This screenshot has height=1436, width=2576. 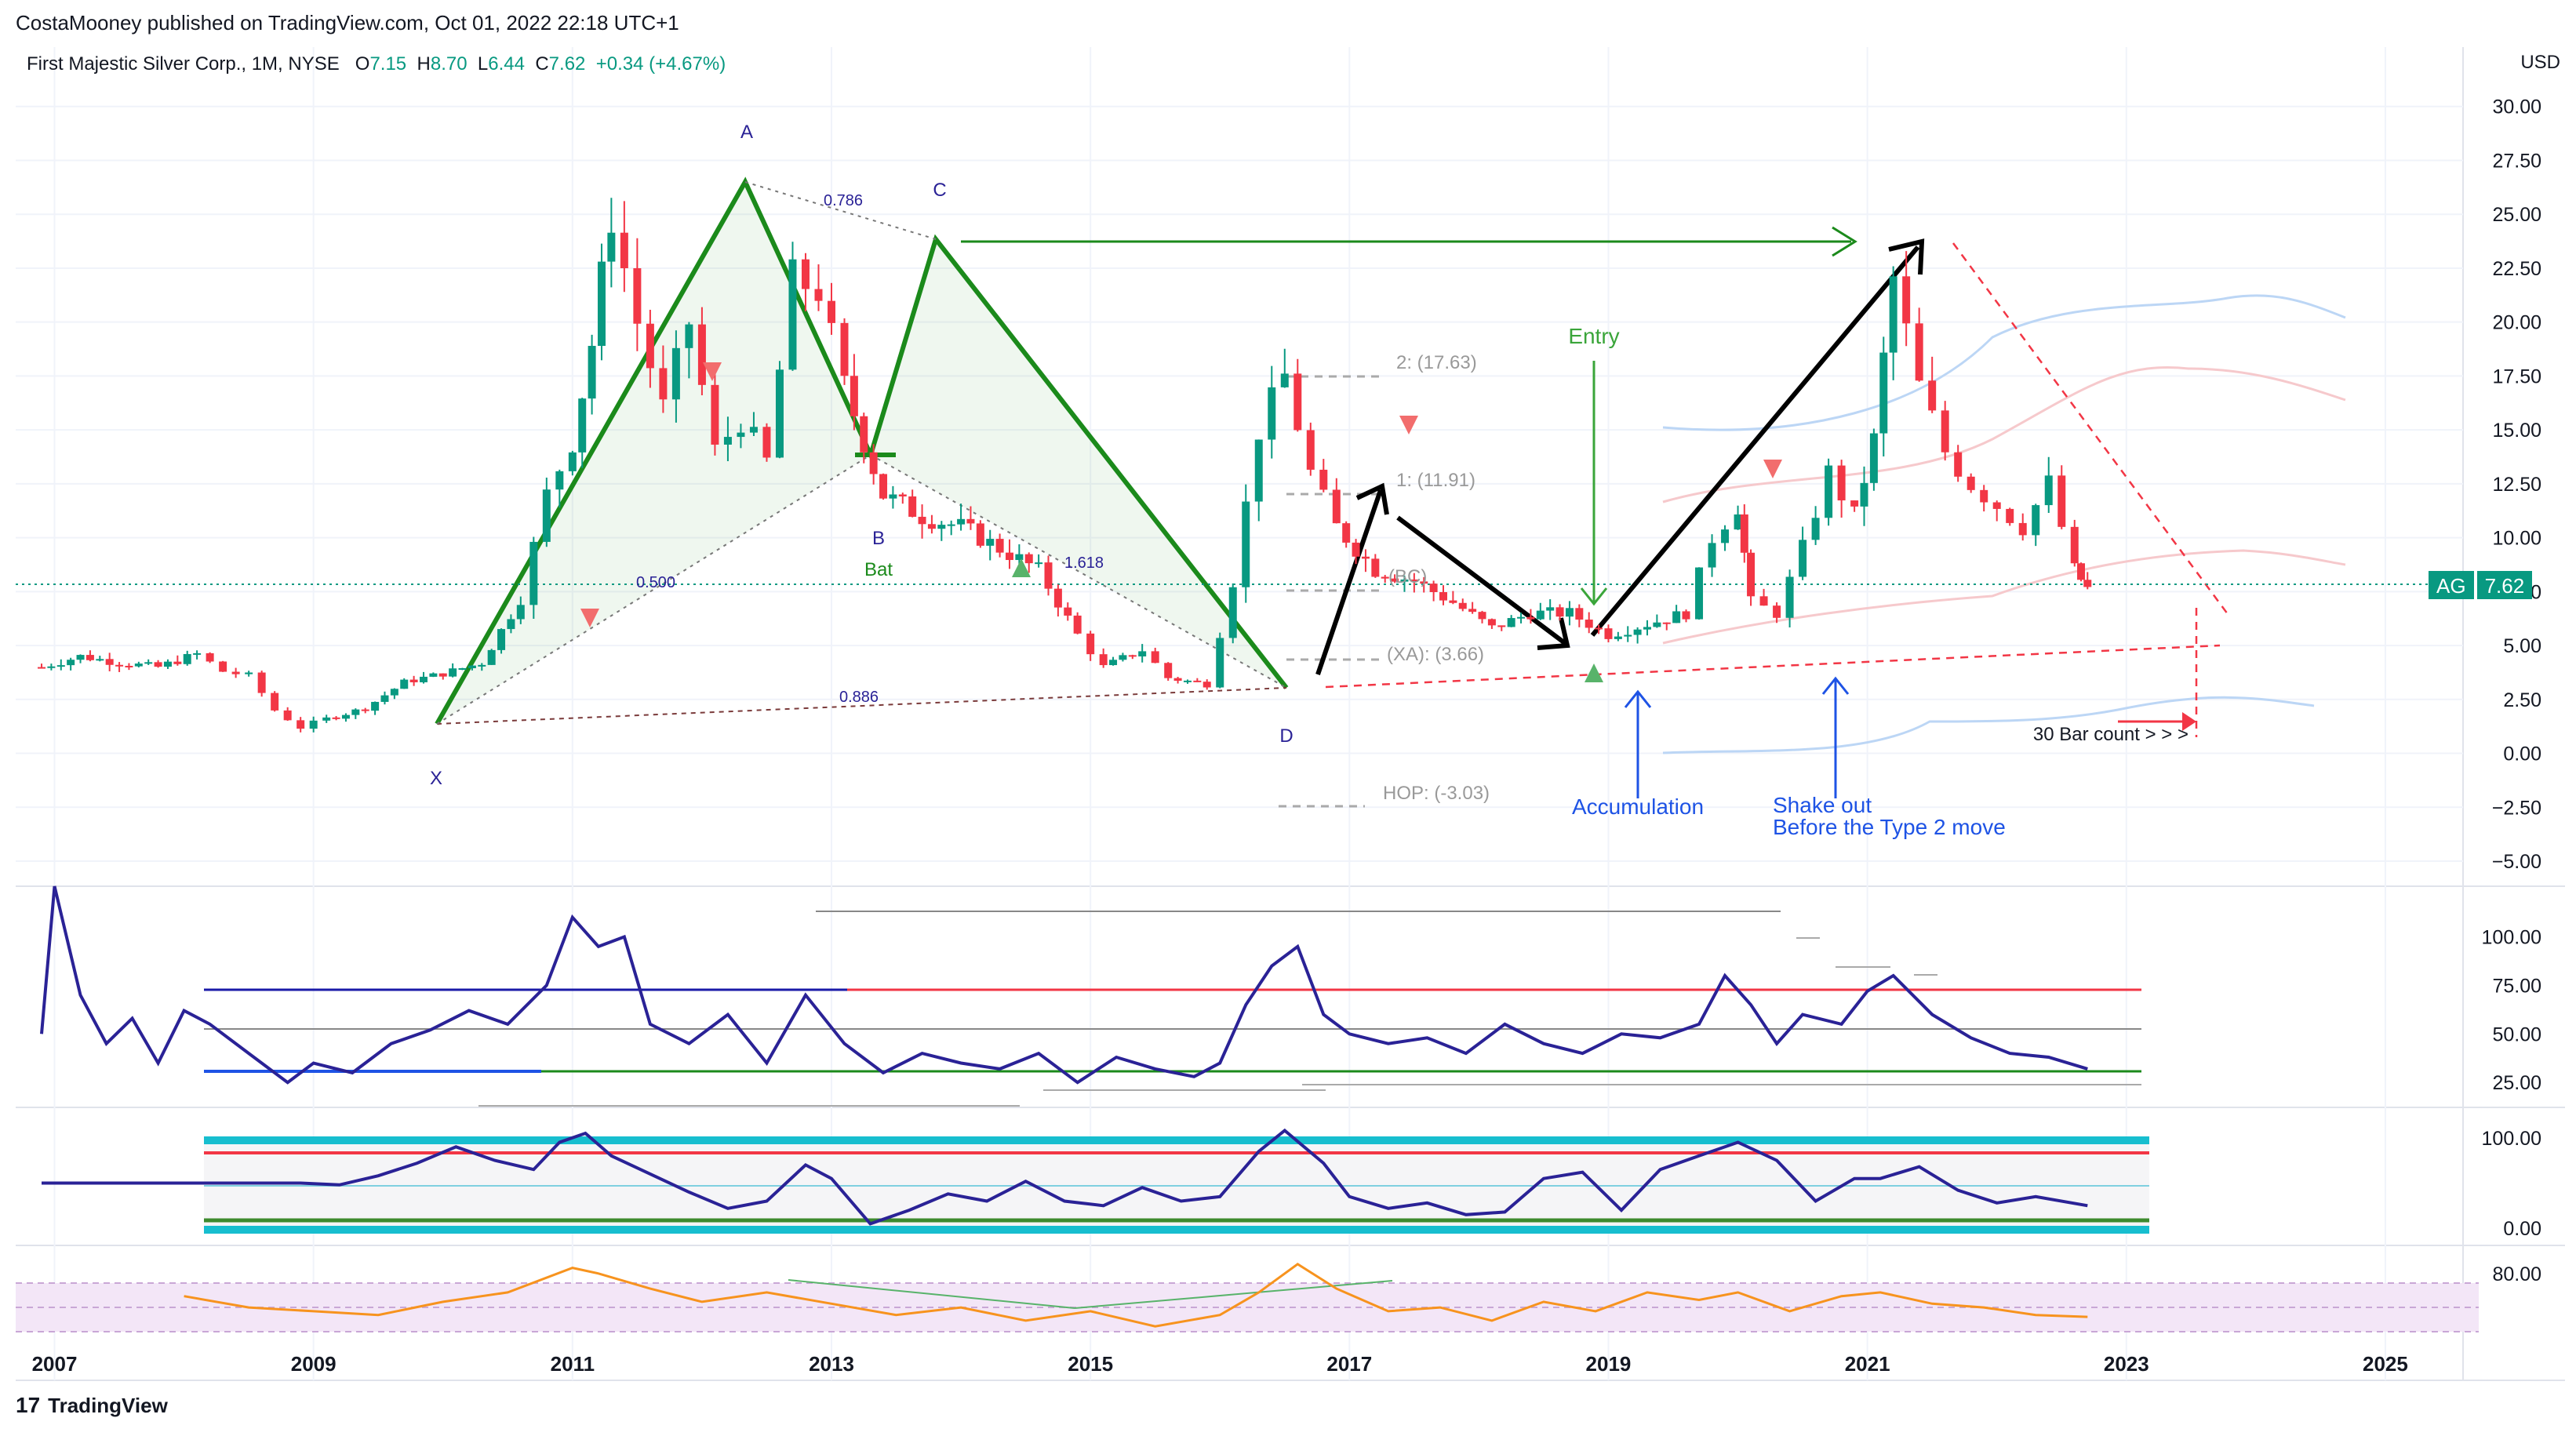 I want to click on stochastic-axis: 100.00 0.00, so click(x=2511, y=1184).